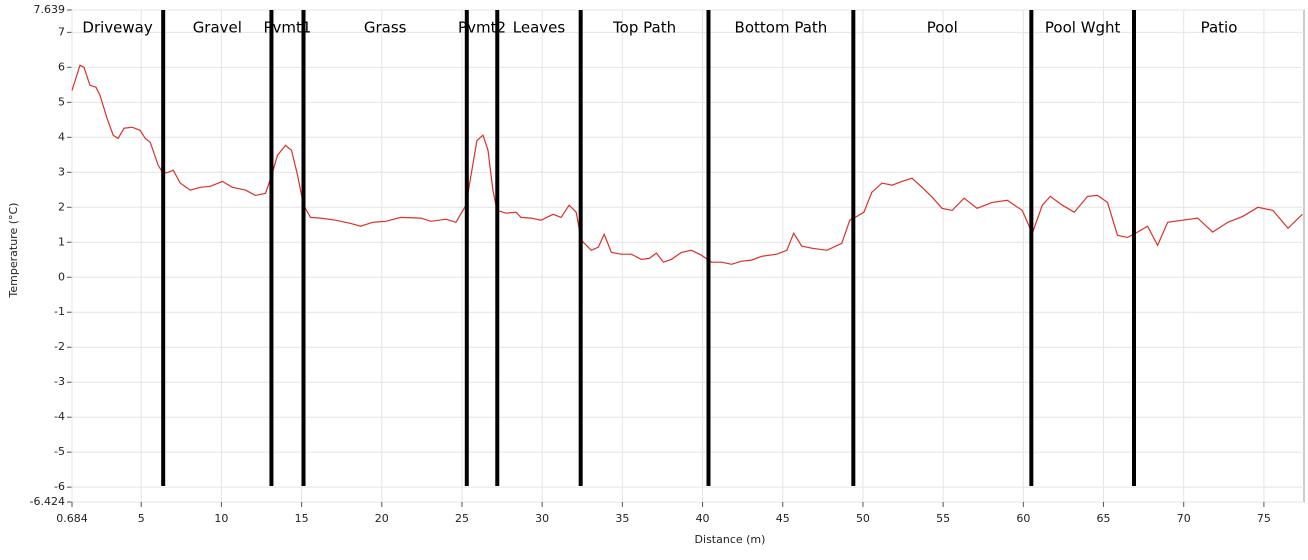 This screenshot has height=560, width=1308. What do you see at coordinates (61, 31) in the screenshot?
I see `y-tick-label: 7` at bounding box center [61, 31].